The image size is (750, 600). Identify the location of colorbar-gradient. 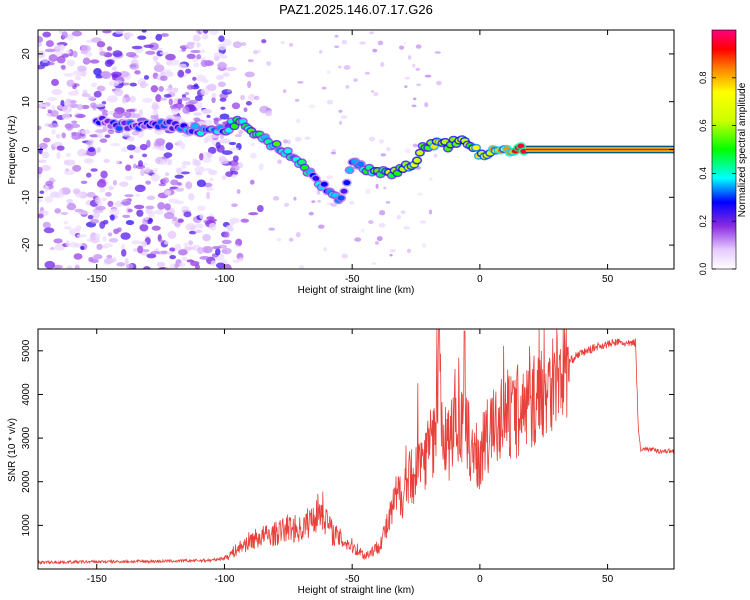
(724, 149).